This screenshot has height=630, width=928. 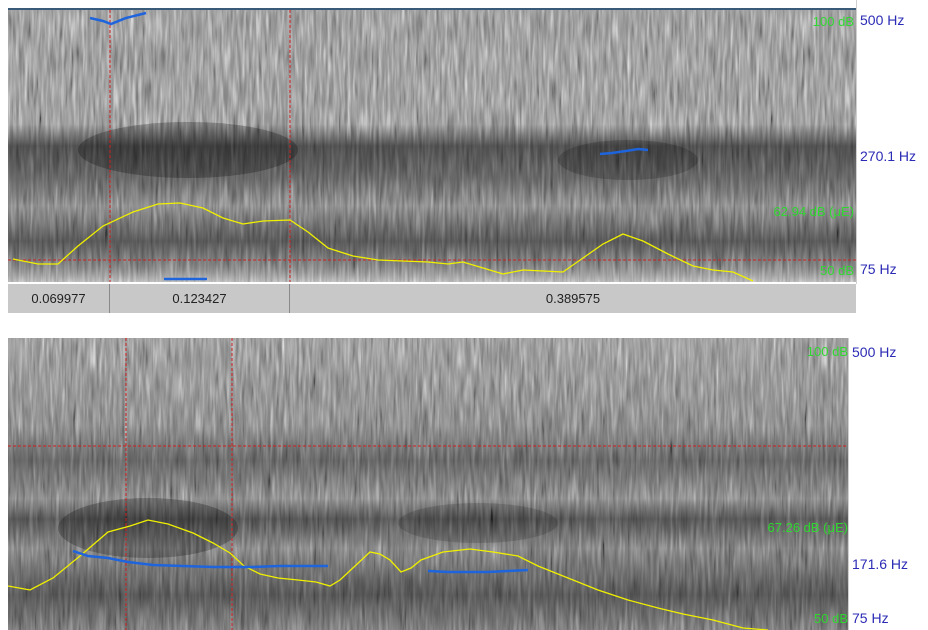 I want to click on intensity-max-label: 100 dB, so click(x=833, y=21).